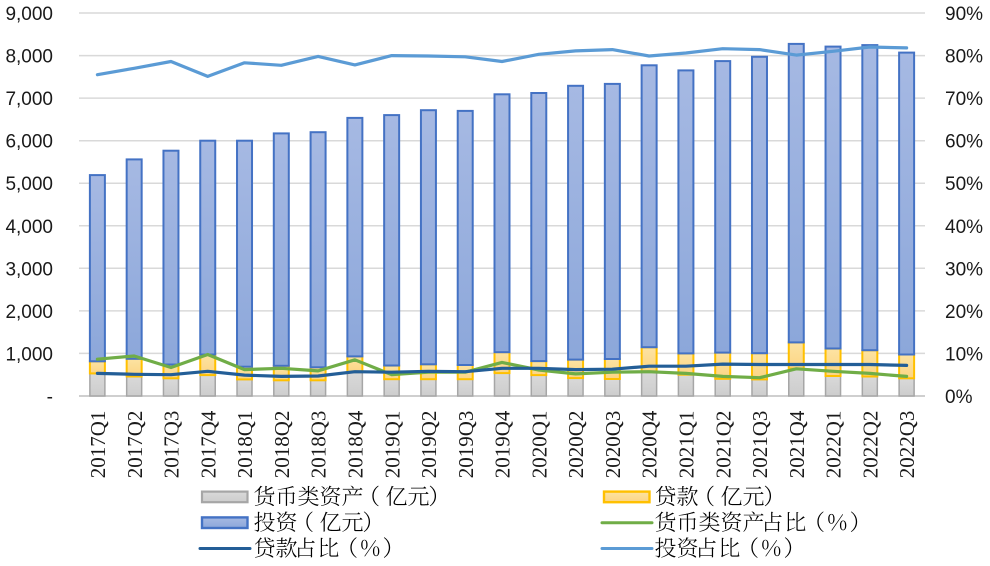 The width and height of the screenshot is (990, 566). Describe the element at coordinates (687, 445) in the screenshot. I see `svg-text: 2021Q1` at that location.